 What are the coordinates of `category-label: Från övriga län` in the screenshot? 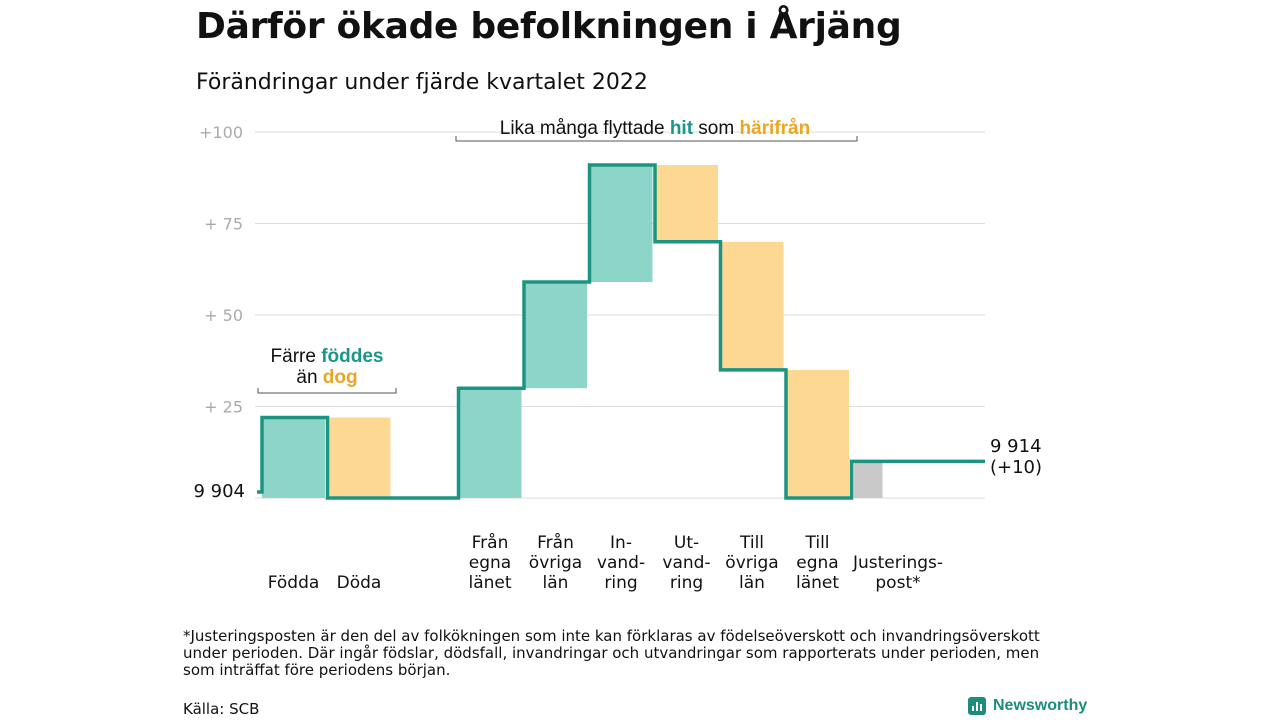 It's located at (555, 562).